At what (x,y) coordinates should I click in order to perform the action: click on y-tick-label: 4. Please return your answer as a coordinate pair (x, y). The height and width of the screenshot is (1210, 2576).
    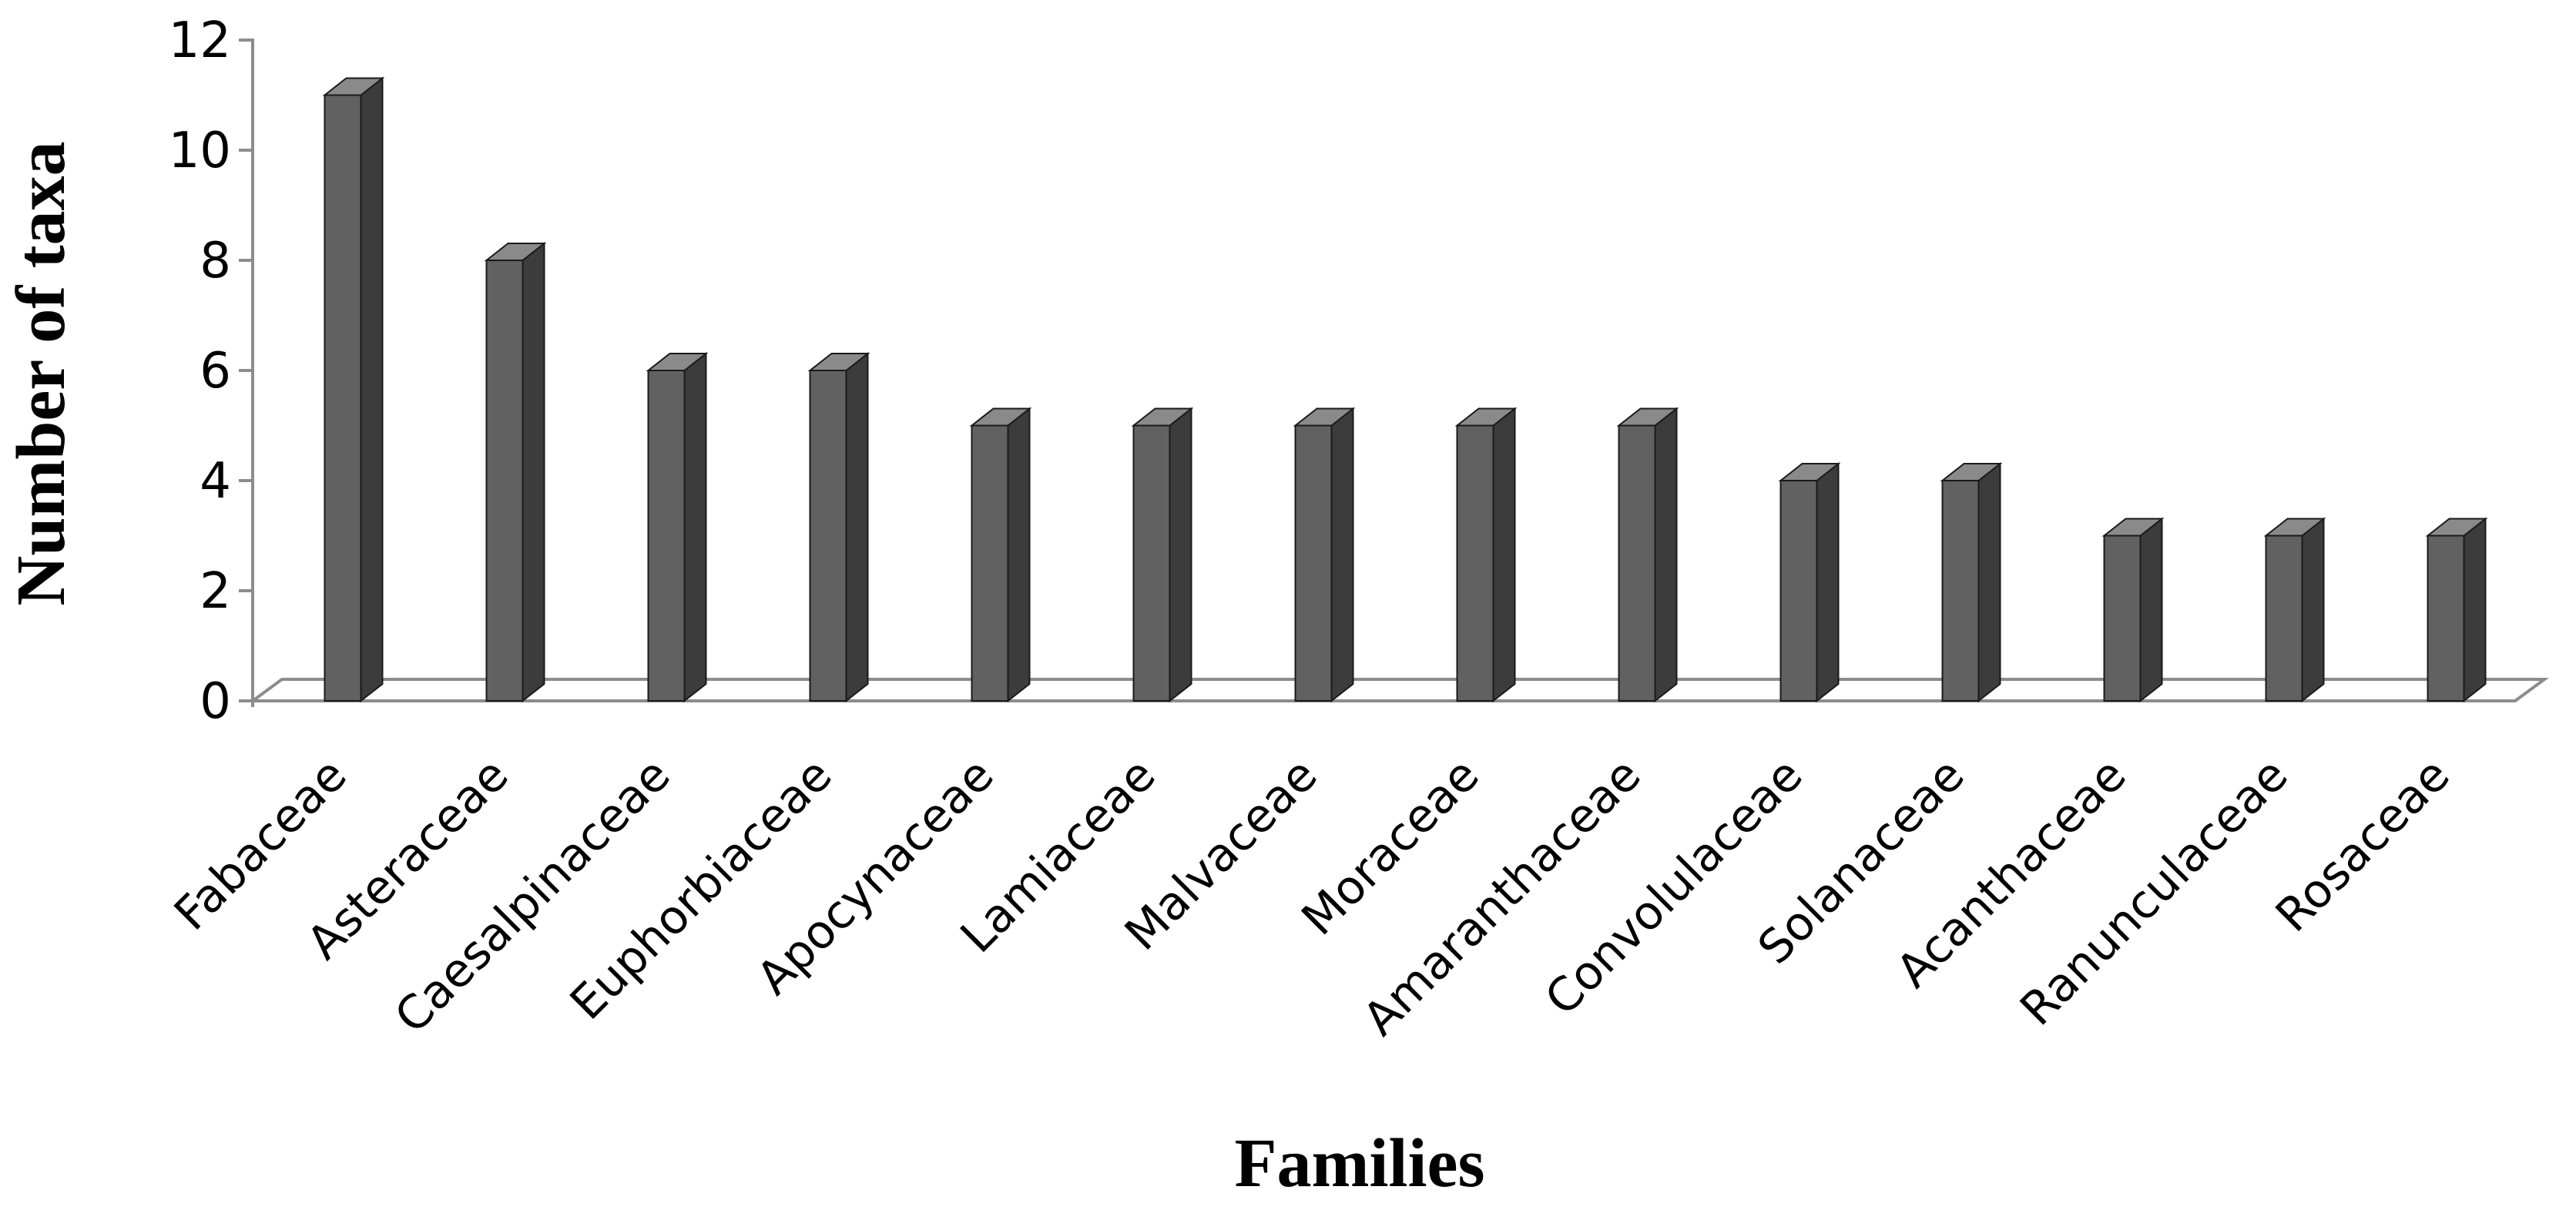
    Looking at the image, I should click on (215, 482).